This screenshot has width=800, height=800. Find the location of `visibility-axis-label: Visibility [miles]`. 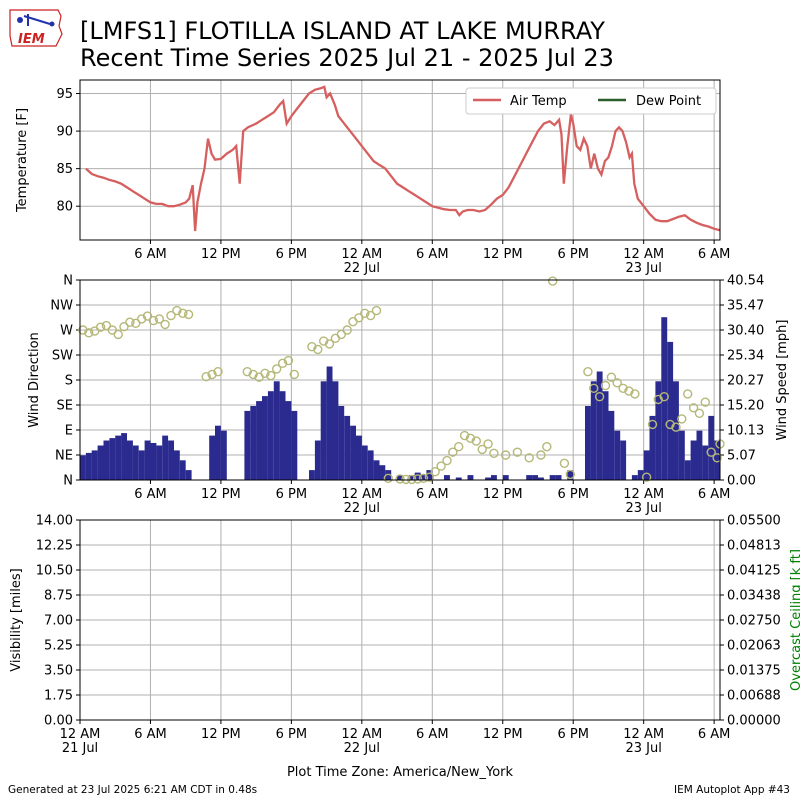

visibility-axis-label: Visibility [miles] is located at coordinates (16, 619).